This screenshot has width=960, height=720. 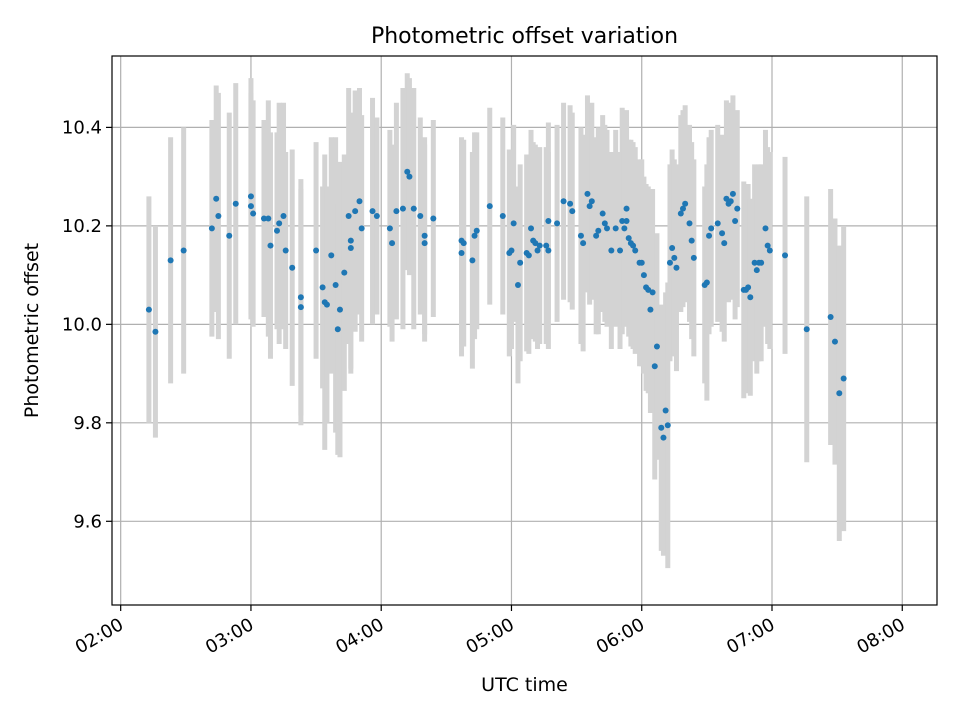 I want to click on y-tick-label: 10.0, so click(x=82, y=324).